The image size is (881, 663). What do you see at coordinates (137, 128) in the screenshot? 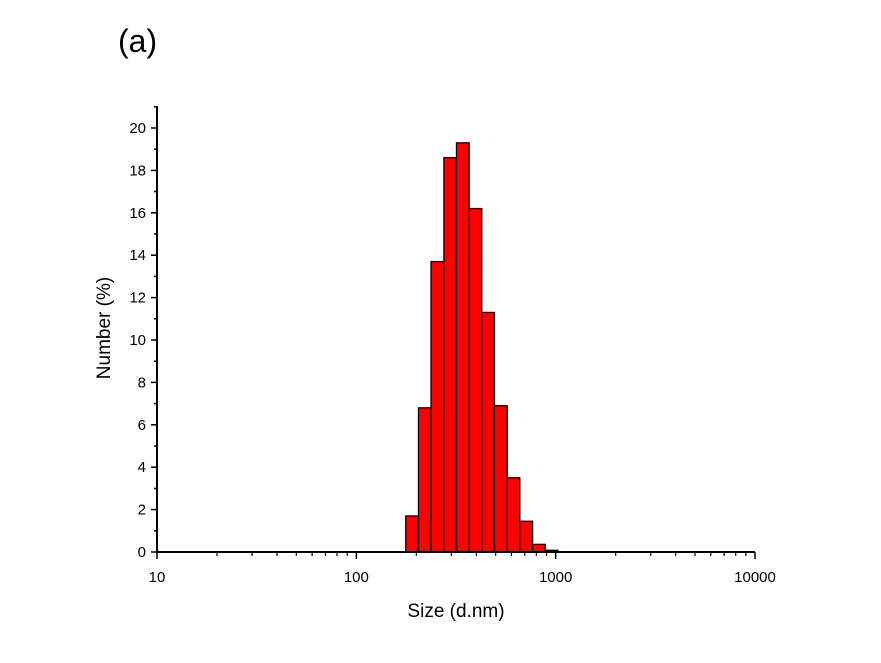
I see `y-tick-label: 20` at bounding box center [137, 128].